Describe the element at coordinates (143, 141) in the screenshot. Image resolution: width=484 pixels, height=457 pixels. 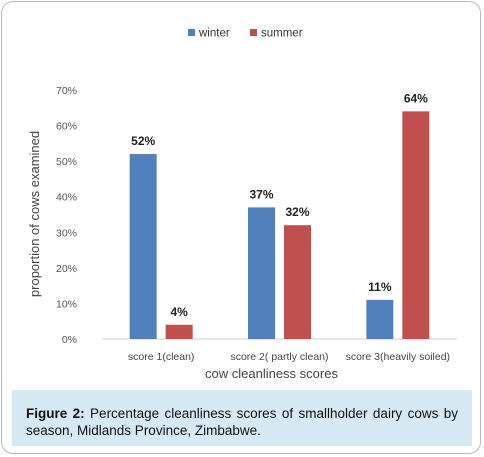
I see `data-label-winter: 52%` at that location.